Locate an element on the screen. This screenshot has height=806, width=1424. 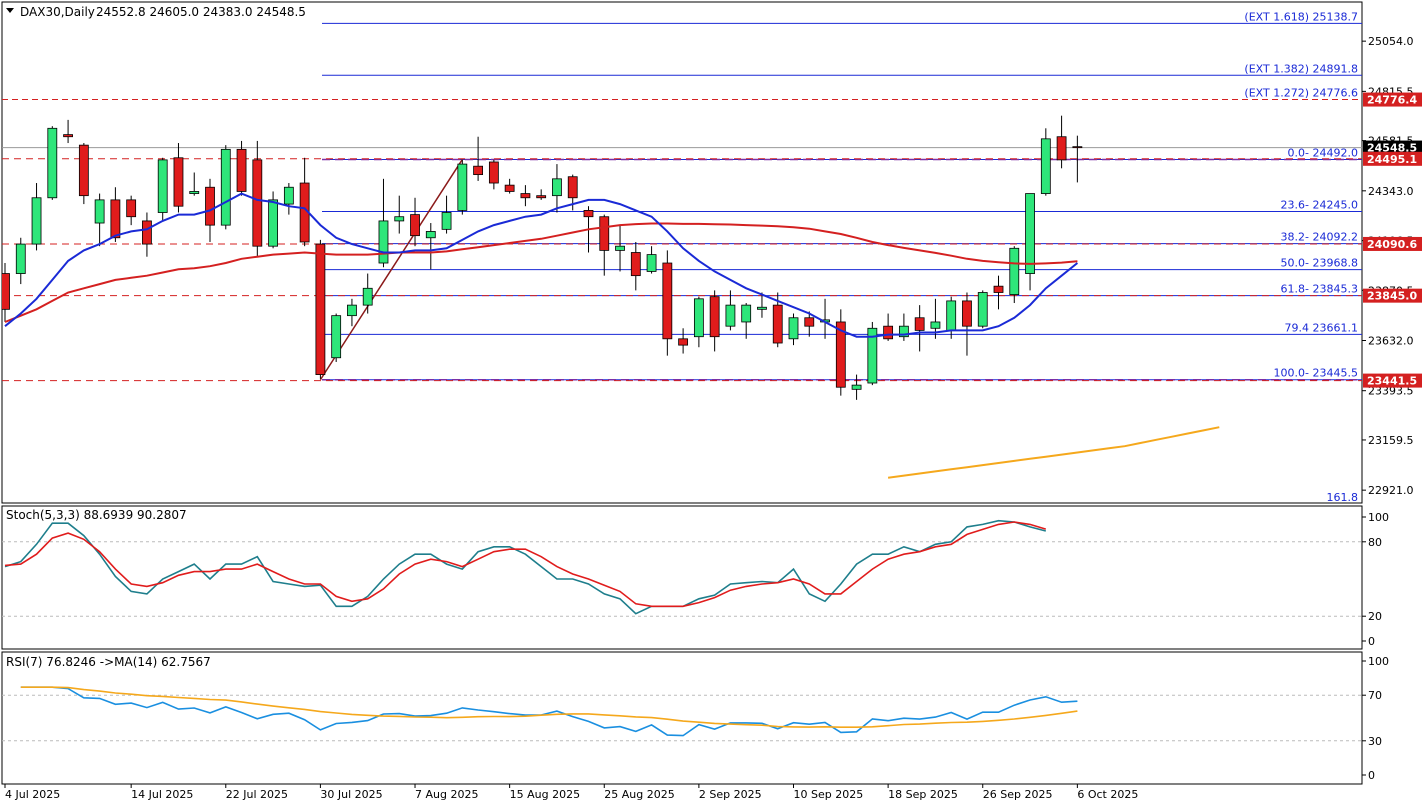
fib-level-label: (EXT 1.618) 25138.7 is located at coordinates (1301, 16).